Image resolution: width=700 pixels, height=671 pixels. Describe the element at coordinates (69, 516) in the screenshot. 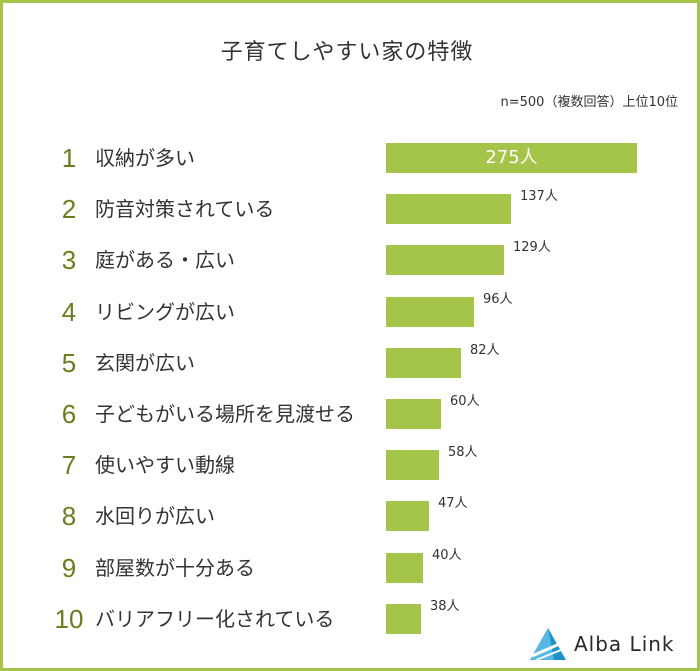

I see `rank-number: 8` at that location.